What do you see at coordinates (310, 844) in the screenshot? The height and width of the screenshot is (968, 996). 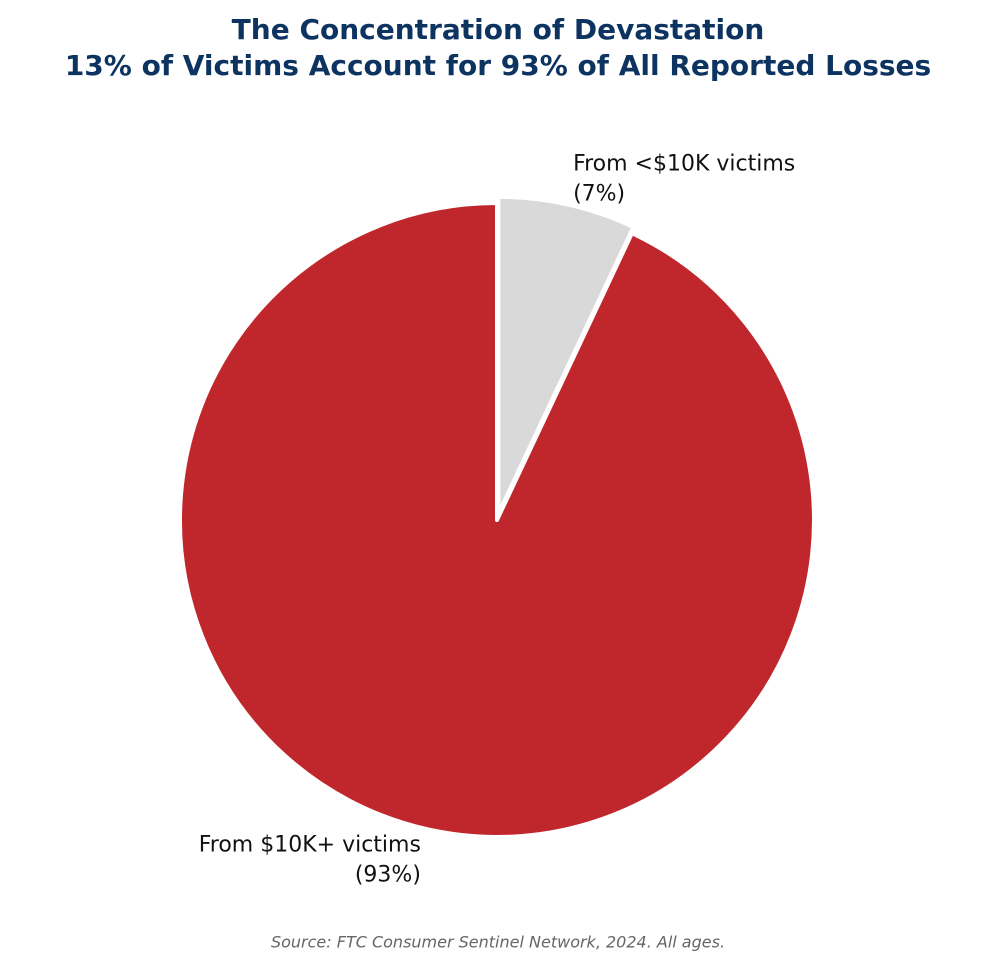 I see `slice-label: From $10K+ victims` at bounding box center [310, 844].